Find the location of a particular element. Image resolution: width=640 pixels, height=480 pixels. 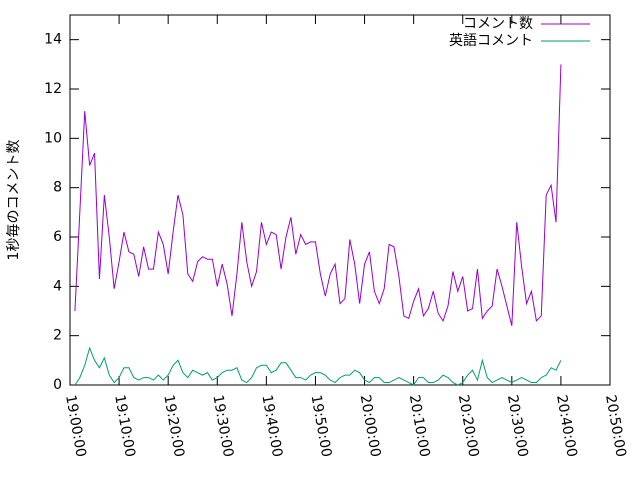

x-tick-label: 19:00:00 is located at coordinates (75, 426).